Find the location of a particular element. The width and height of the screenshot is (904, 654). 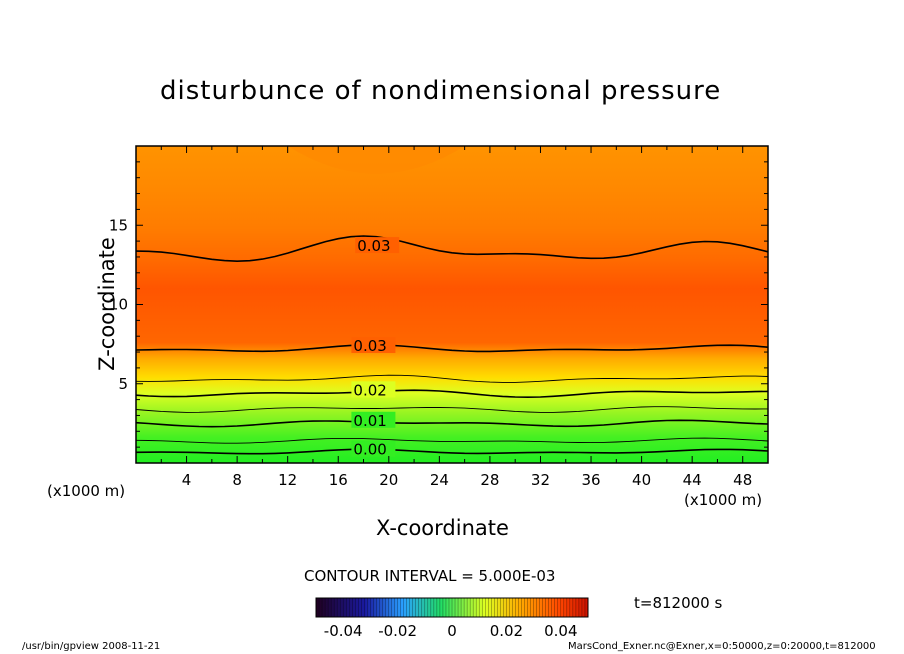

colorbar-tick-label: -0.04 is located at coordinates (343, 631).